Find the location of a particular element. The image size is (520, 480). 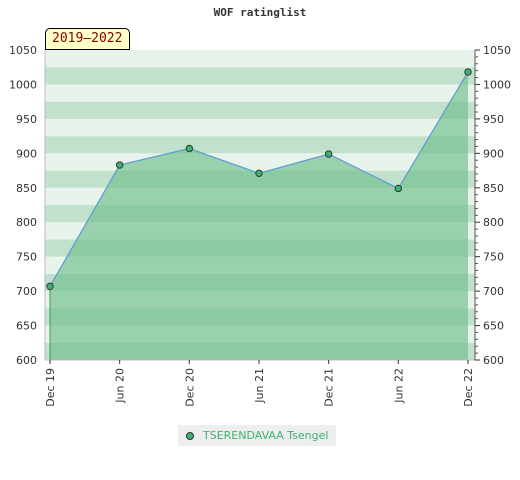

legend-marker-icon is located at coordinates (190, 435).